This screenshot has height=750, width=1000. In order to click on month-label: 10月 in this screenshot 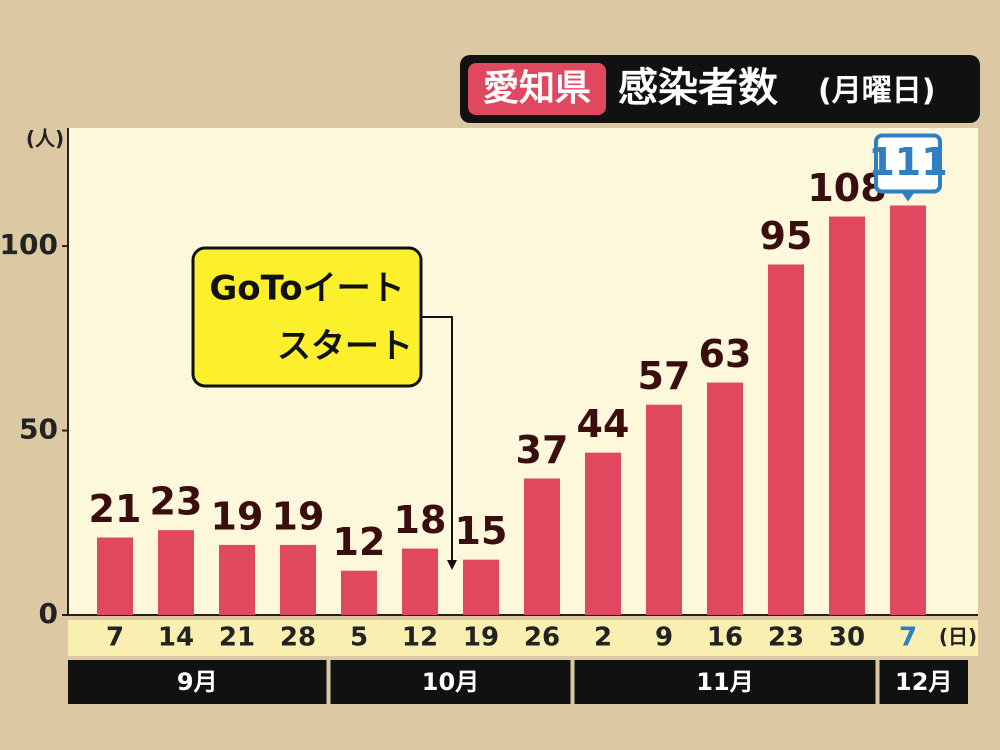, I will do `click(450, 682)`.